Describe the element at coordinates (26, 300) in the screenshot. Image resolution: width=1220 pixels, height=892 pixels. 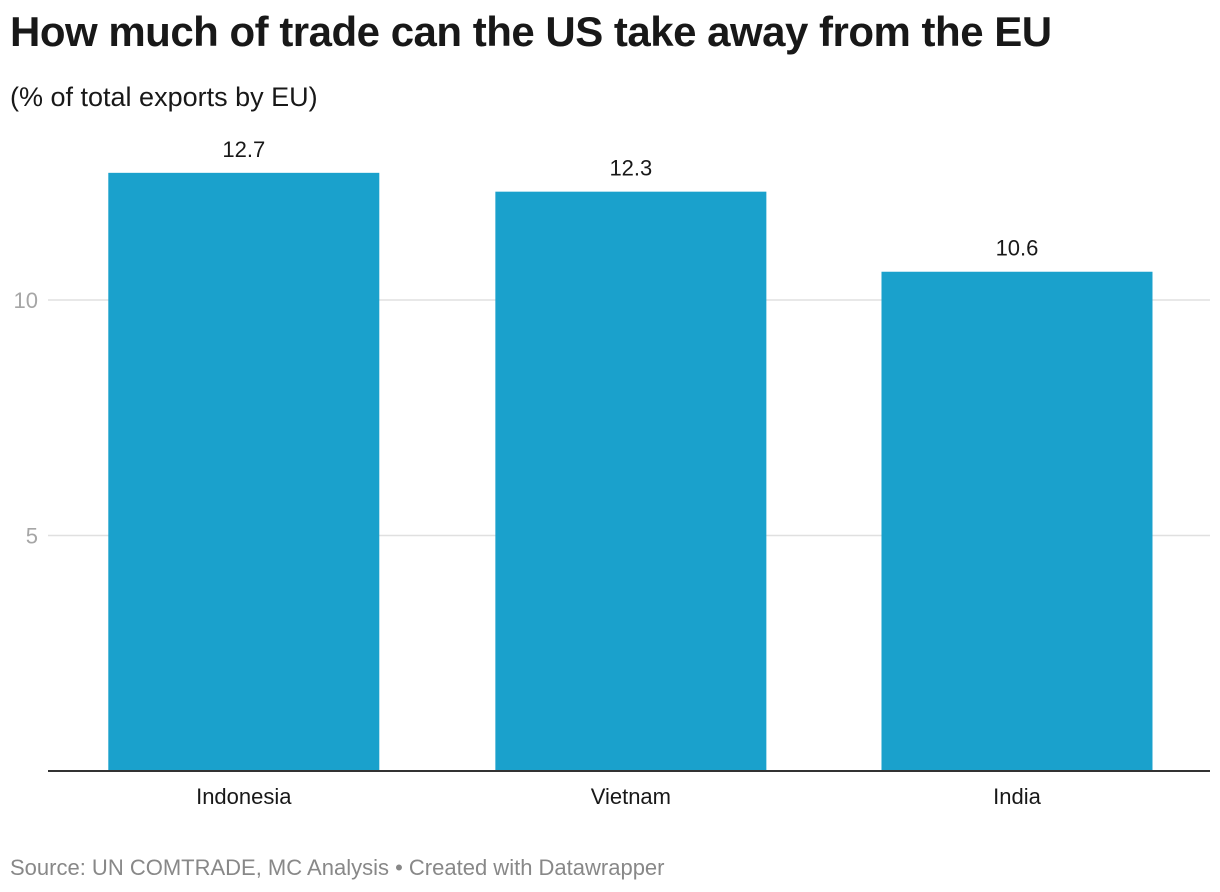
I see `y-tick-label: 10` at that location.